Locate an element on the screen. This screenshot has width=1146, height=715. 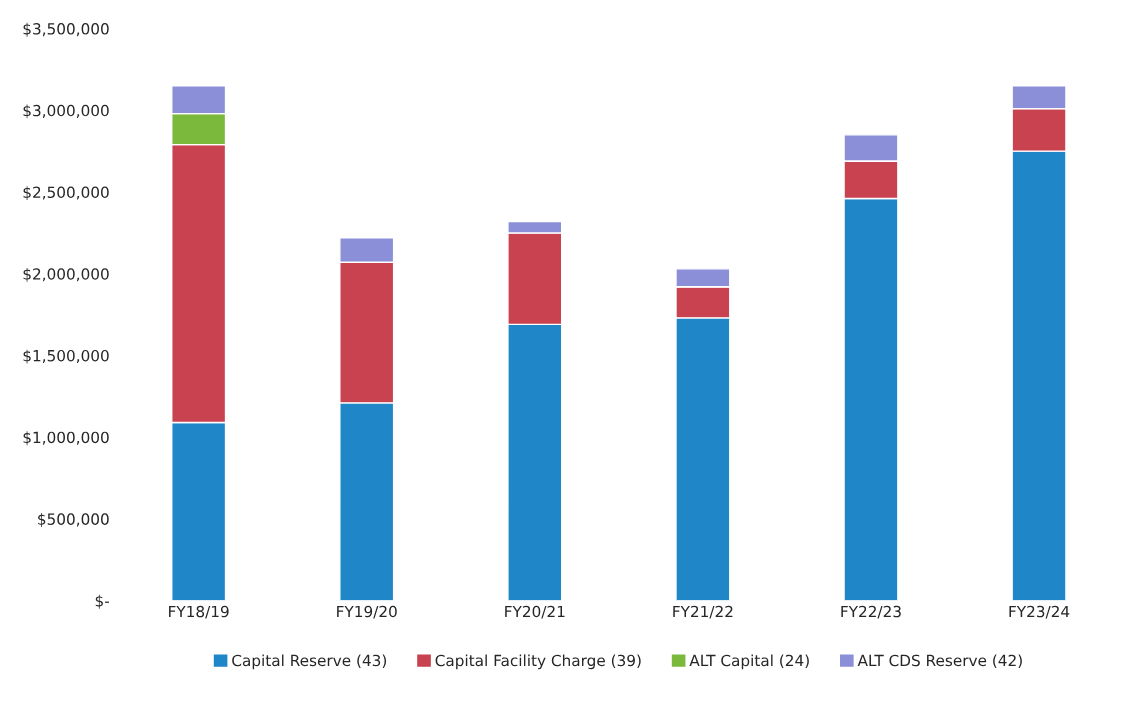
y-tick-label: $2,000,000 is located at coordinates (66, 274).